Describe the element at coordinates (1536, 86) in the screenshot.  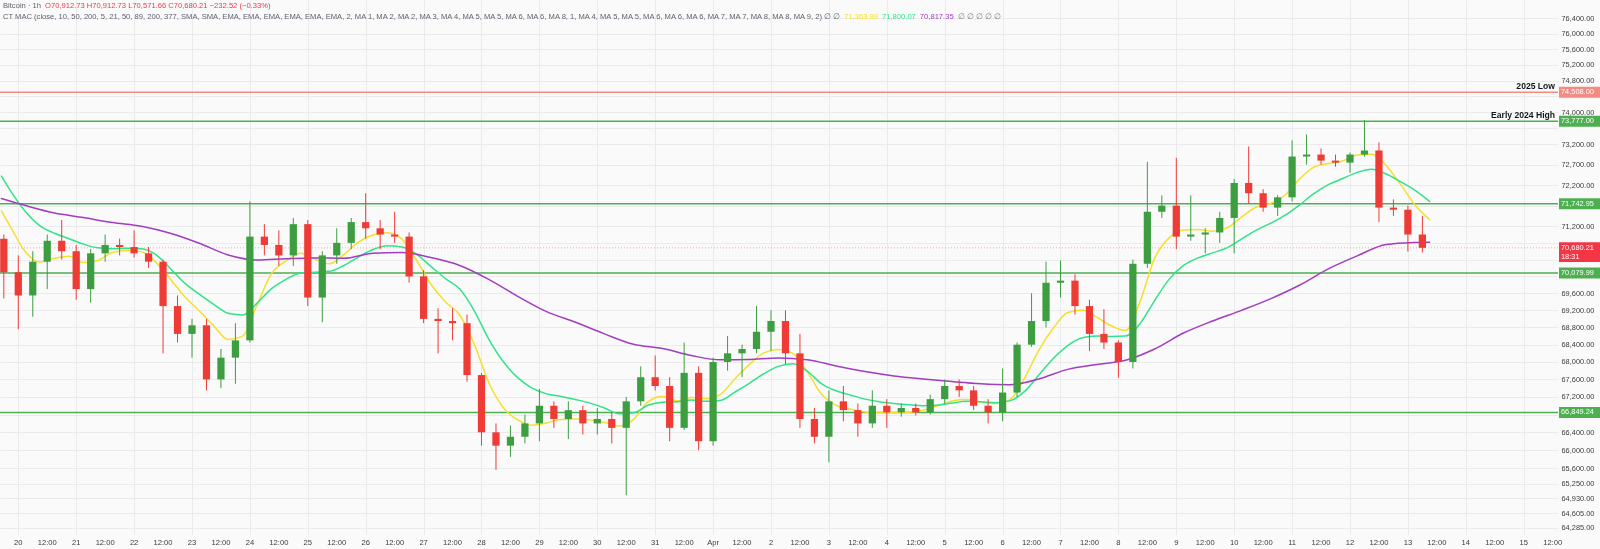
I see `annotation: 2025 Low` at that location.